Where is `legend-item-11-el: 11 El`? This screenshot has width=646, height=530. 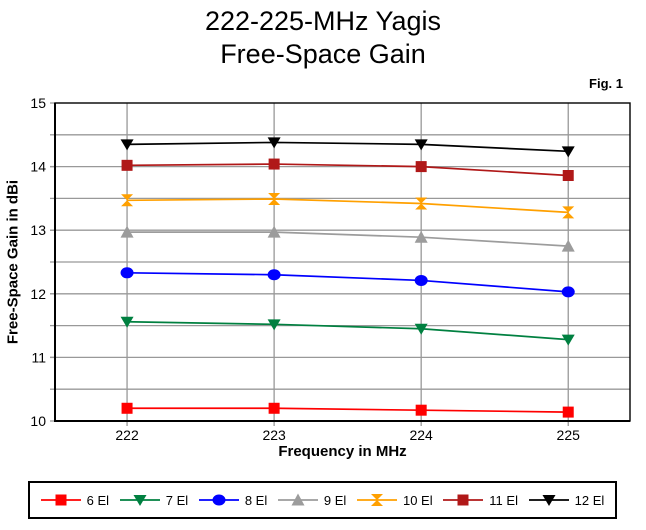 legend-item-11-el: 11 El is located at coordinates (480, 500).